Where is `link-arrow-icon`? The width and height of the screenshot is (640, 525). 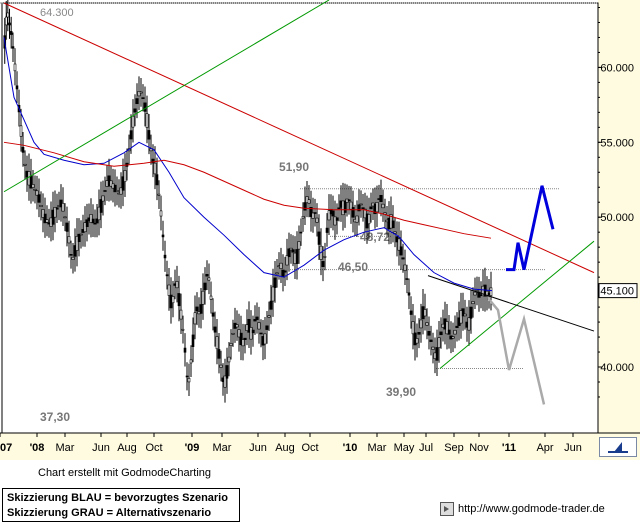 link-arrow-icon is located at coordinates (447, 509).